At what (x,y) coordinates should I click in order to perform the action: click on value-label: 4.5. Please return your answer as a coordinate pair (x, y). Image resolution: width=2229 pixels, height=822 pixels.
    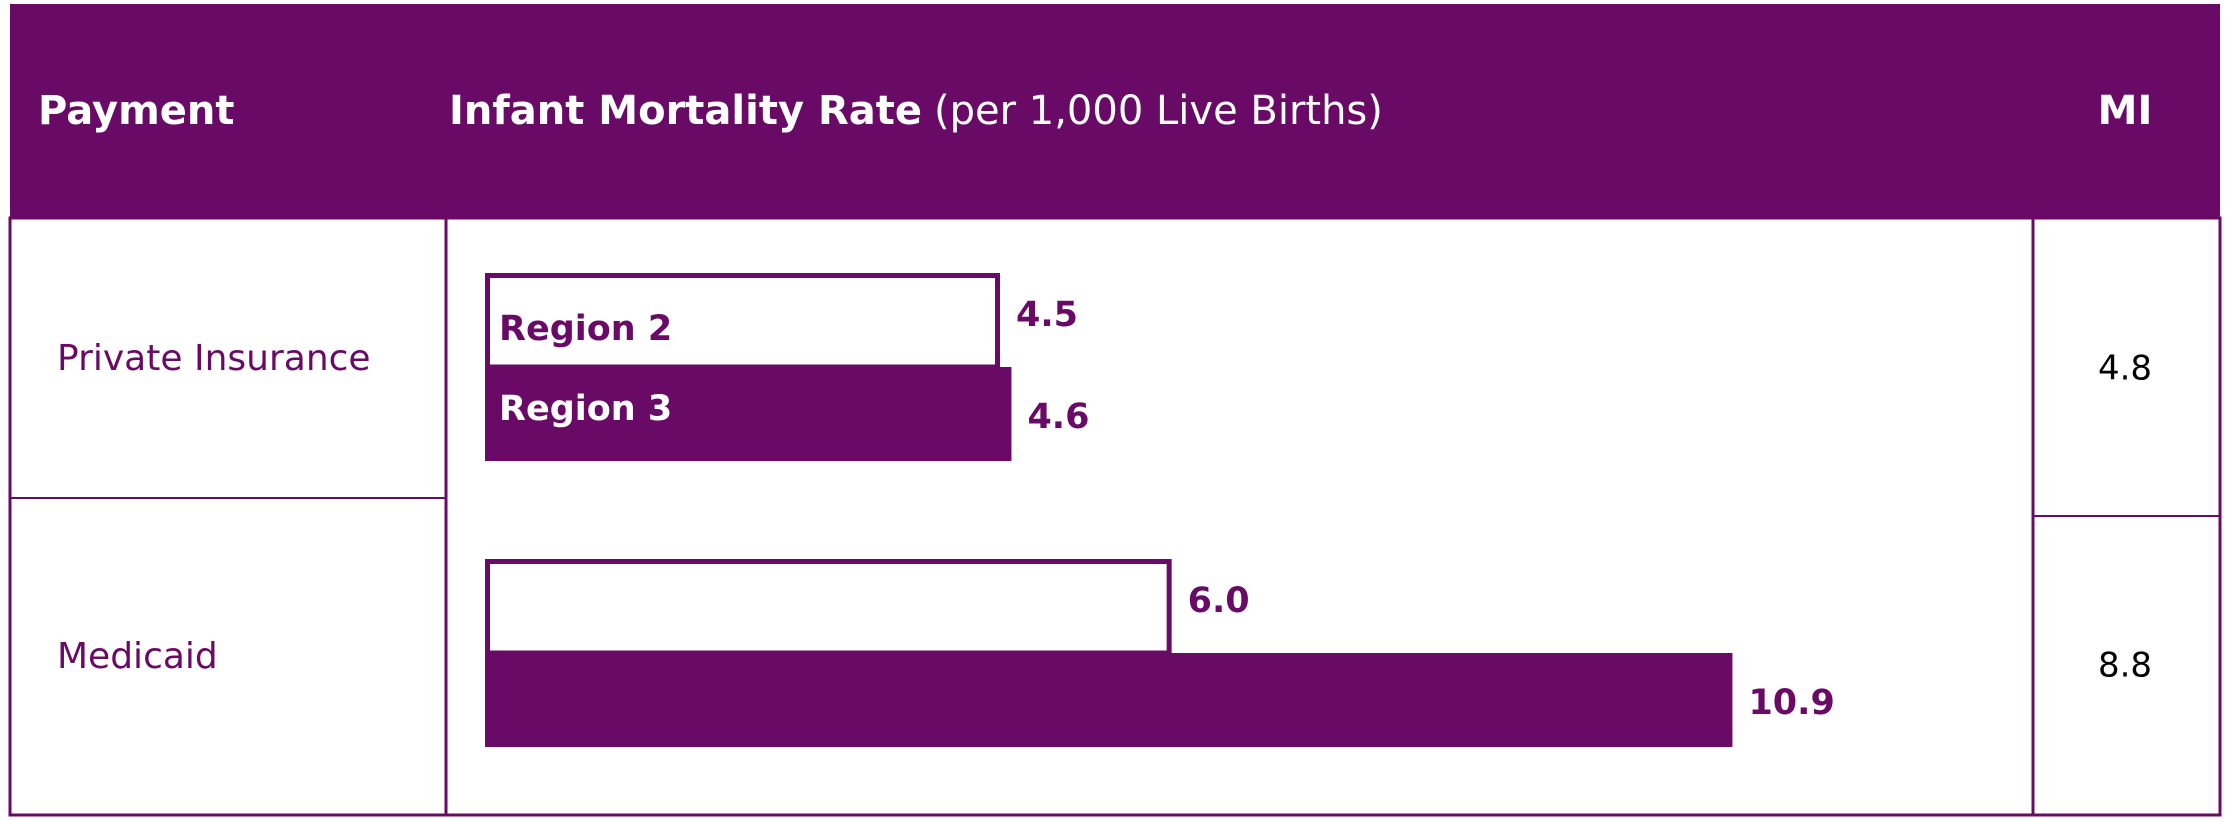
    Looking at the image, I should click on (1047, 315).